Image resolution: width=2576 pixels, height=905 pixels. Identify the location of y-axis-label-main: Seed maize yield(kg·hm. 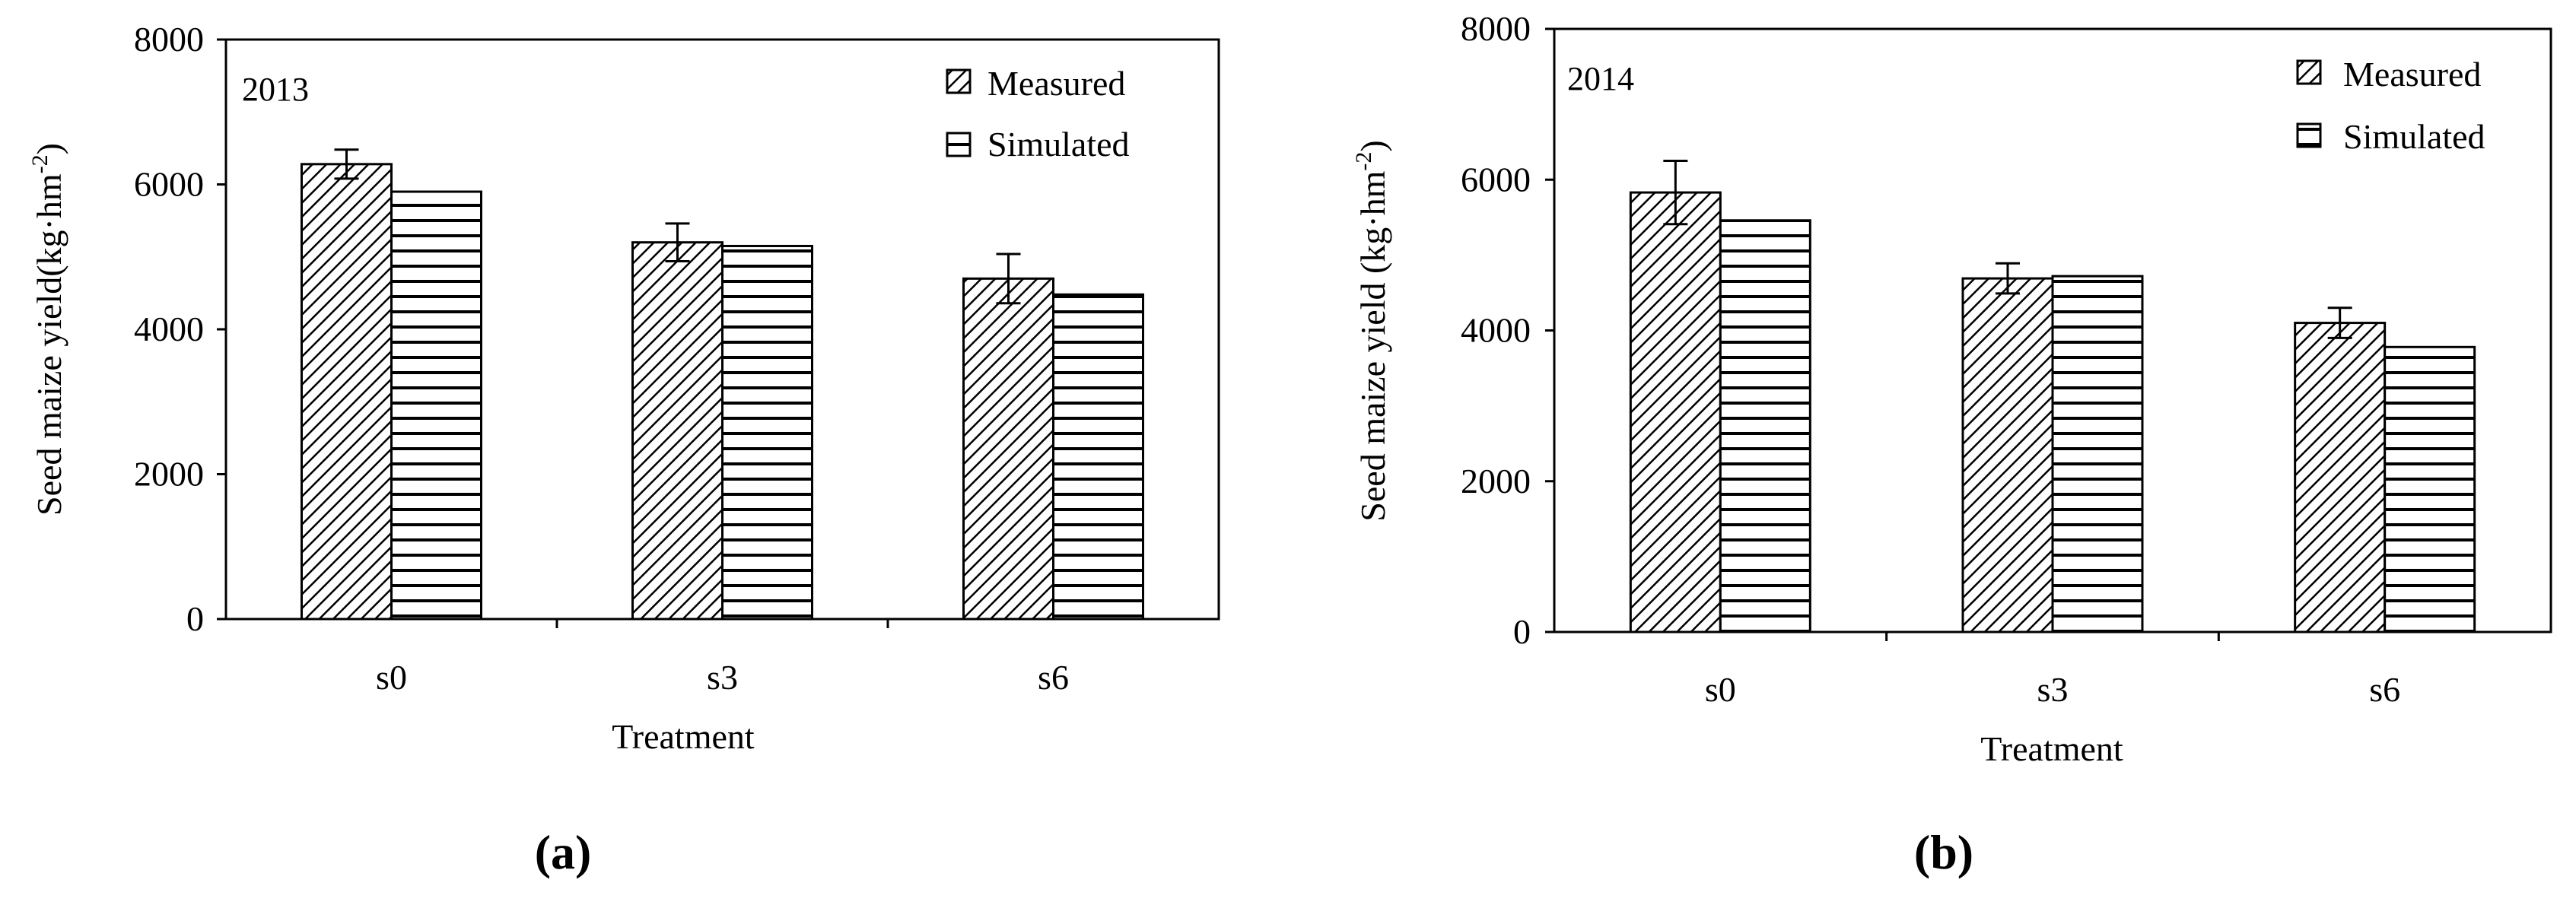
(49, 344).